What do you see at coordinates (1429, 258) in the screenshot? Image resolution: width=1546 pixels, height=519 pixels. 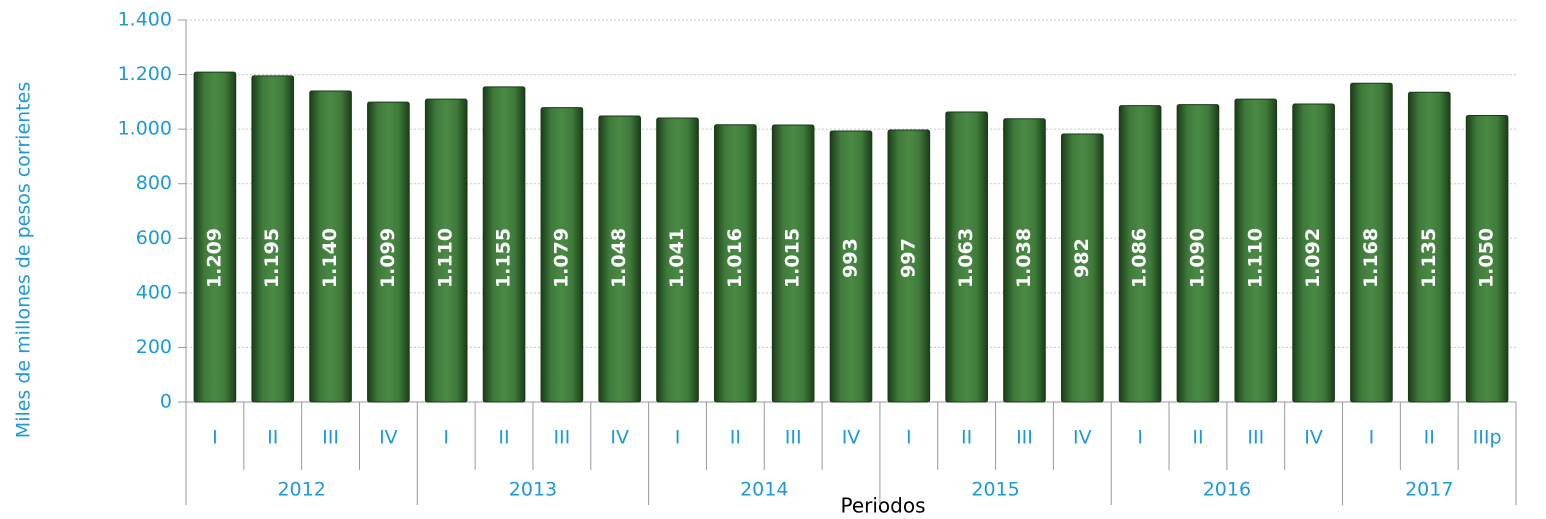 I see `value-label: 1.135` at bounding box center [1429, 258].